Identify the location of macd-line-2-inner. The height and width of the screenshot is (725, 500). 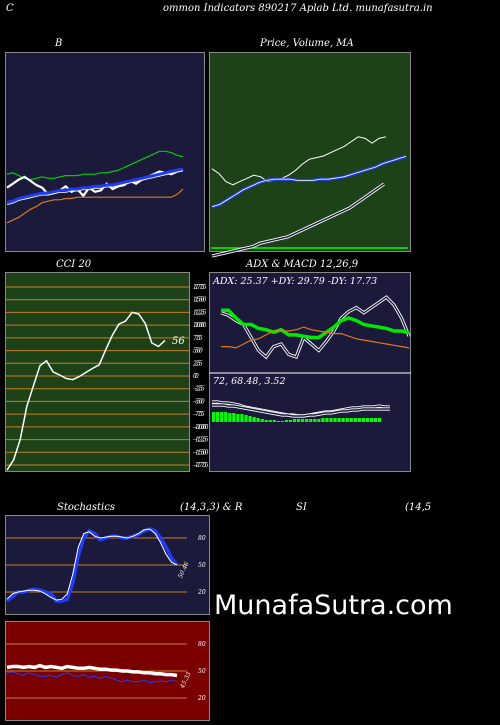
(301, 410).